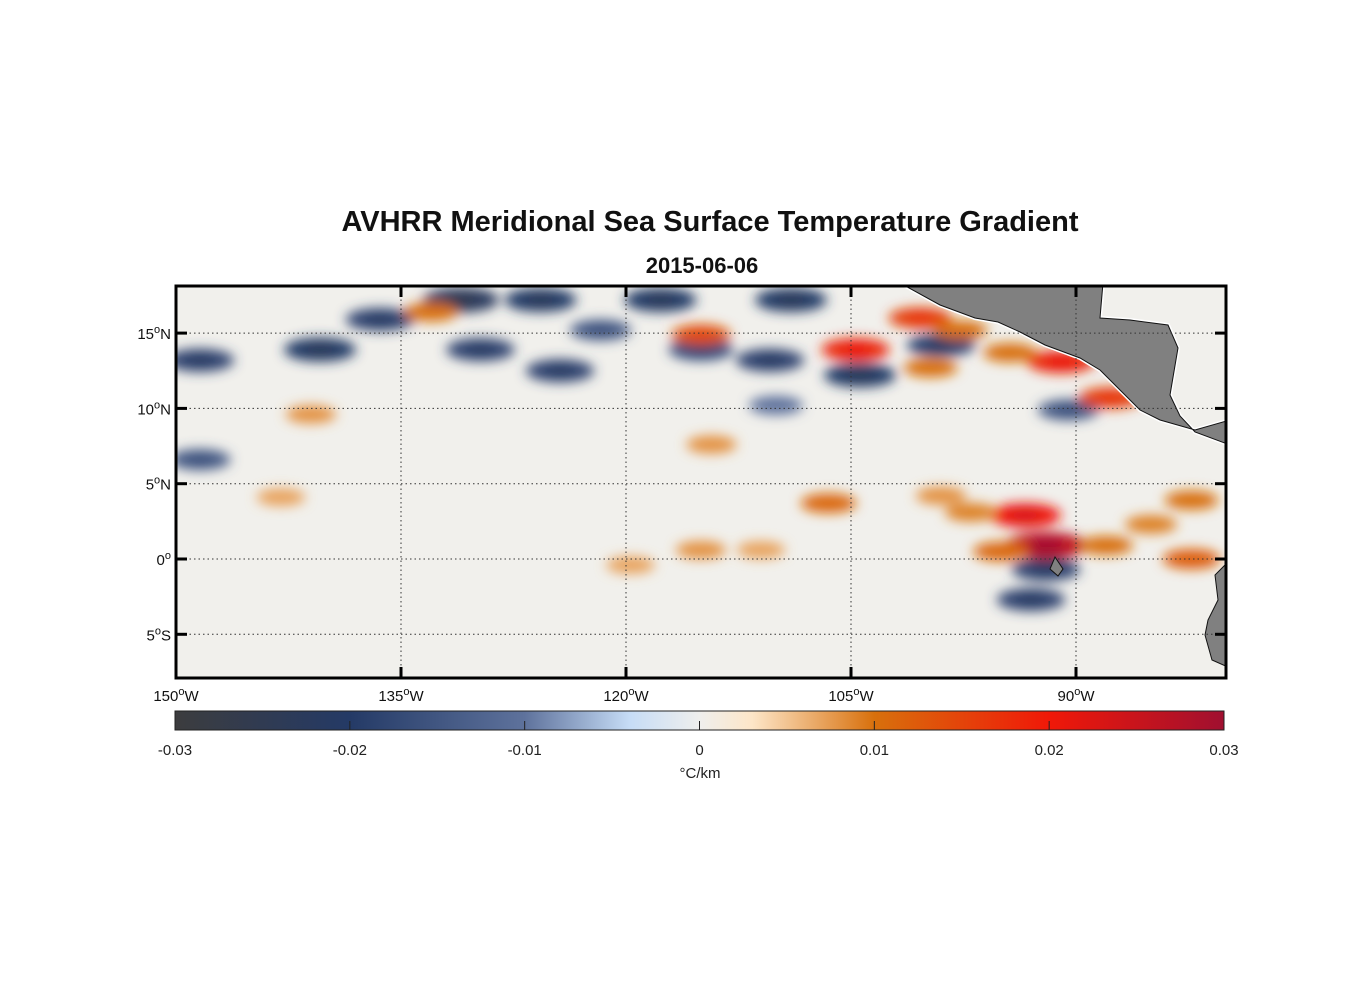 This screenshot has width=1356, height=1000. I want to click on land, so click(1063, 476).